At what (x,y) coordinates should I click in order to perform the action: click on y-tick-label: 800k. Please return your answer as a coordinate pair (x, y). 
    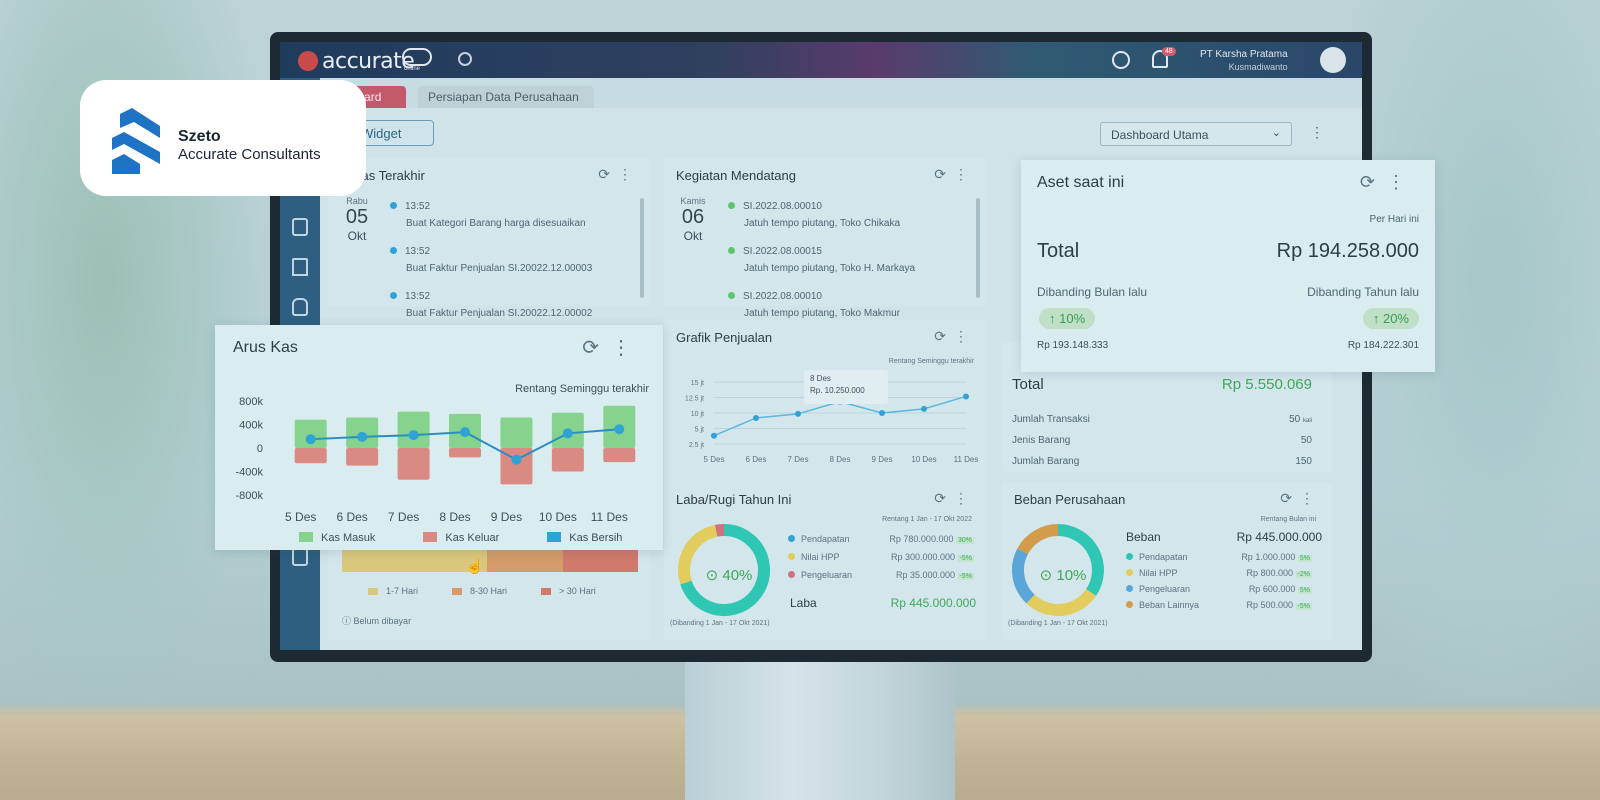
    Looking at the image, I should click on (251, 402).